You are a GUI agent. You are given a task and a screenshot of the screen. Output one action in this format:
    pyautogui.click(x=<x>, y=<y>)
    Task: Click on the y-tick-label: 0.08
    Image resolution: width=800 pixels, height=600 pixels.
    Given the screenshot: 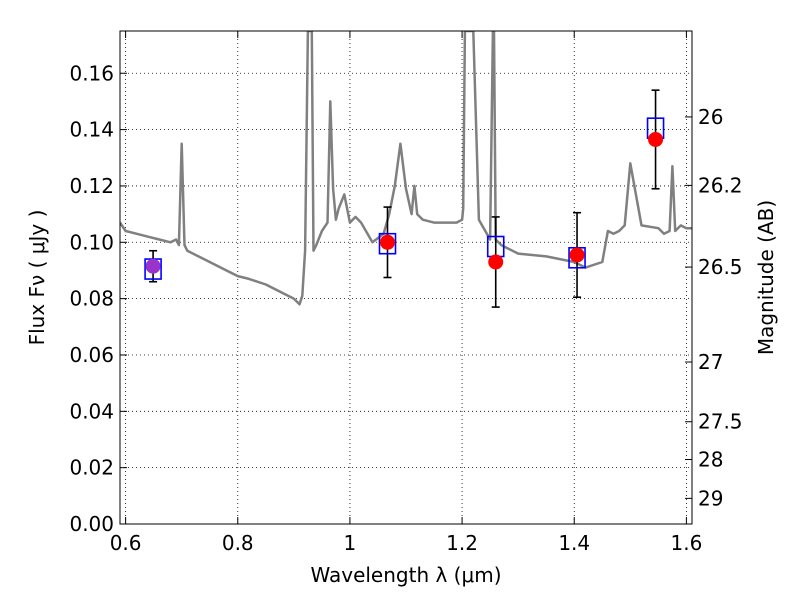 What is the action you would take?
    pyautogui.click(x=91, y=299)
    